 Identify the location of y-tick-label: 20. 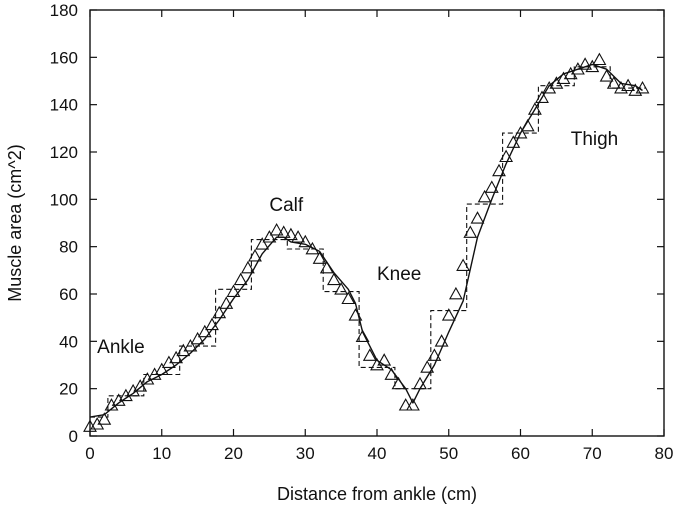
(68, 389).